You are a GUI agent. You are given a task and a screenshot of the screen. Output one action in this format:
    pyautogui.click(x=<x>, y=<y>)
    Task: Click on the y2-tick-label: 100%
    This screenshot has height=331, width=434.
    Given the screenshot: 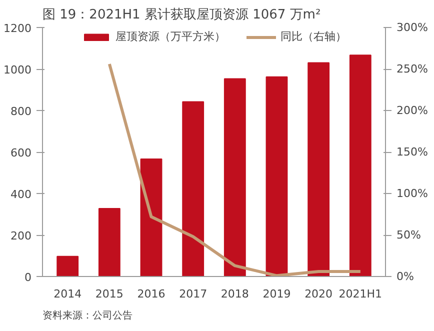 What is the action you would take?
    pyautogui.click(x=412, y=193)
    